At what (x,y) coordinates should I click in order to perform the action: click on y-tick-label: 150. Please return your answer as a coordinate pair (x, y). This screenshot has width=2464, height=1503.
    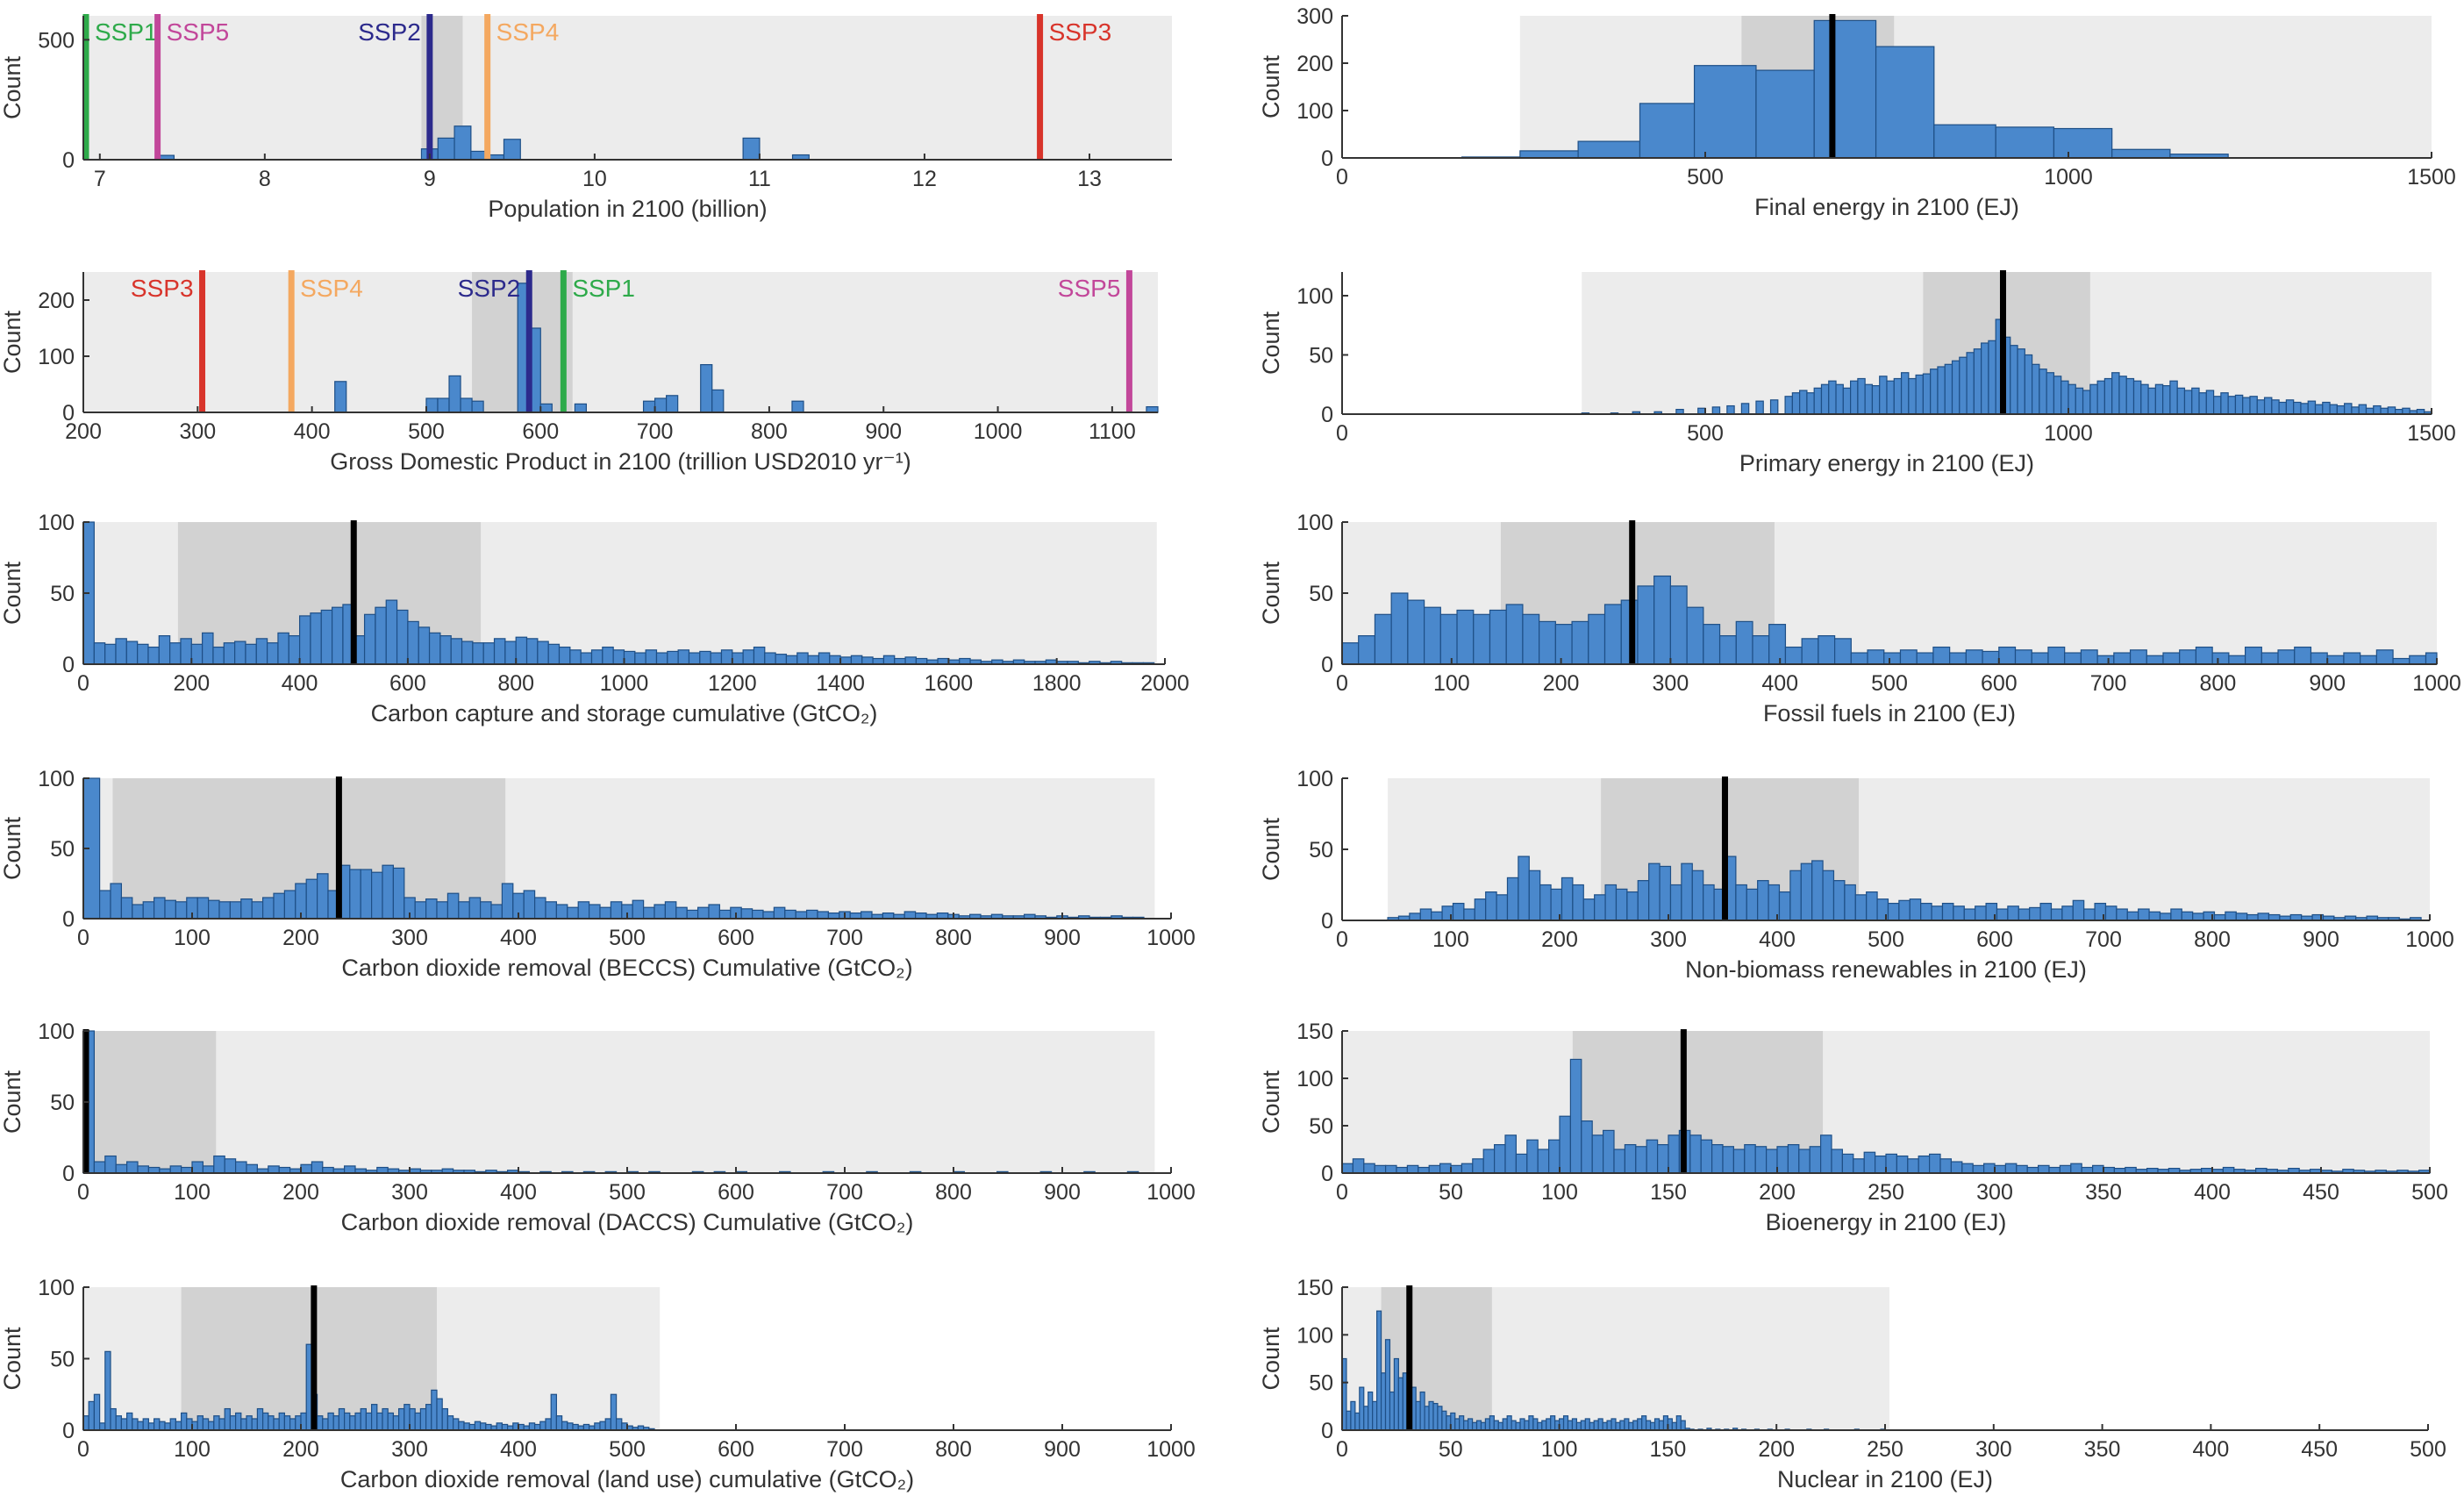
    Looking at the image, I should click on (1315, 1288).